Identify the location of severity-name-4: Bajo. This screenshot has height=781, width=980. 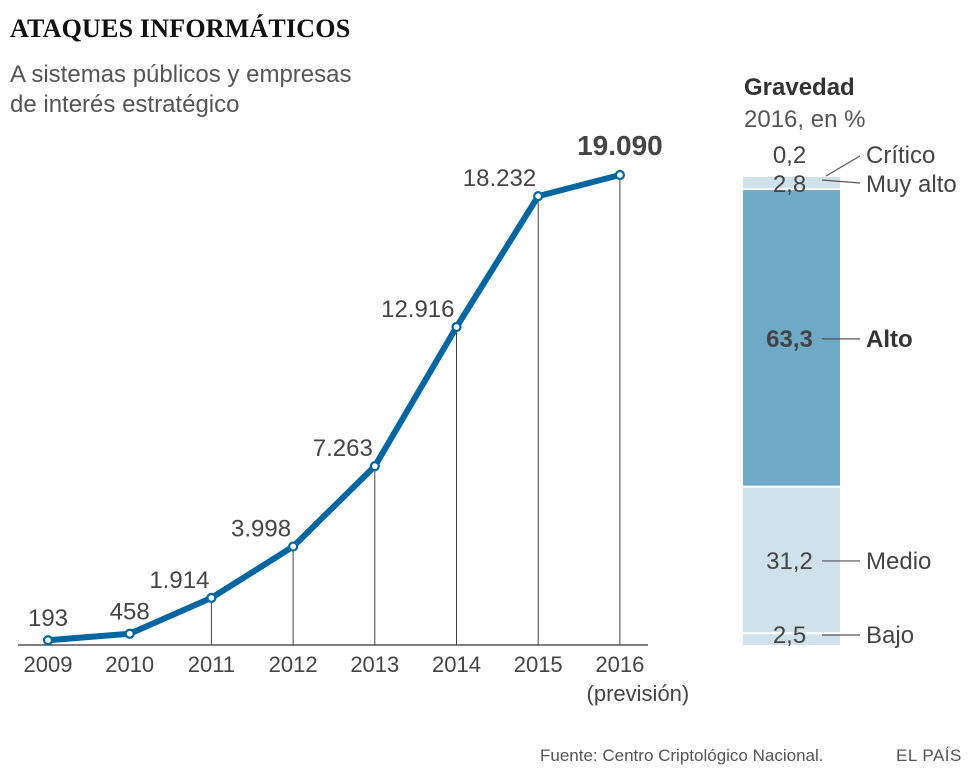
(890, 635).